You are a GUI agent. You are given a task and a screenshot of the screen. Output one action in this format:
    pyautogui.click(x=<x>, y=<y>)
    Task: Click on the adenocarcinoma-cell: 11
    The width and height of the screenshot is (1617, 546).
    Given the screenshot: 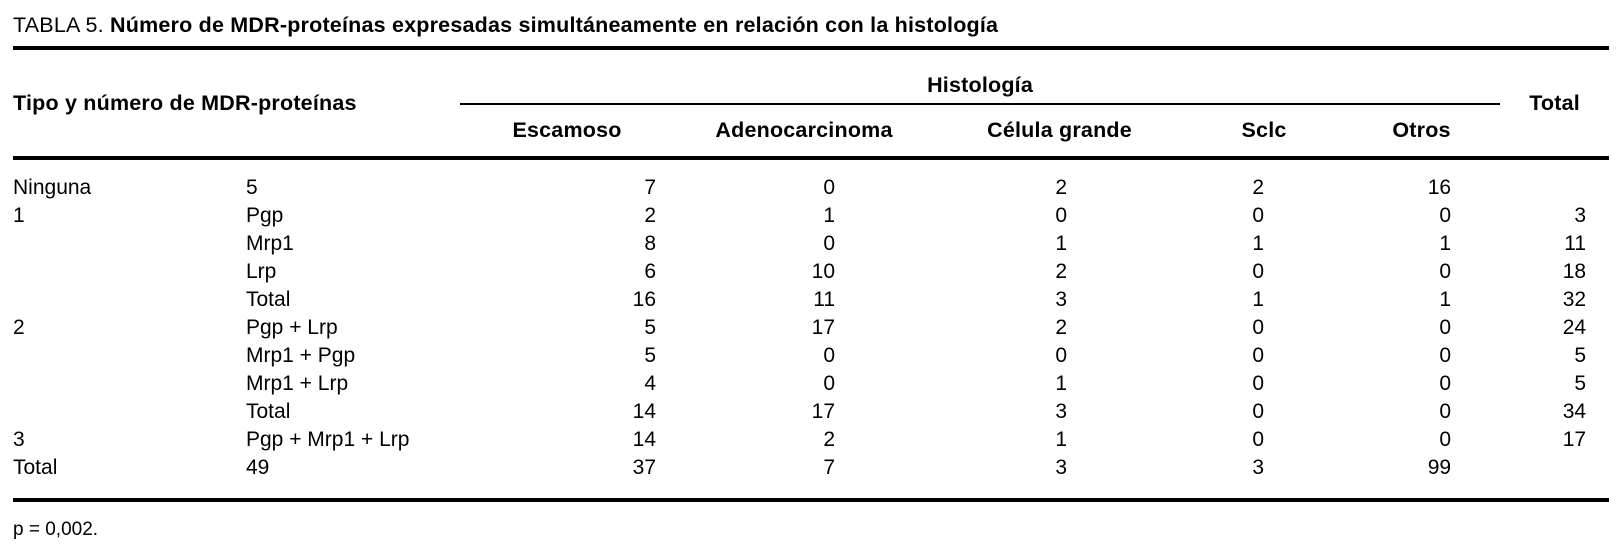 What is the action you would take?
    pyautogui.click(x=824, y=299)
    